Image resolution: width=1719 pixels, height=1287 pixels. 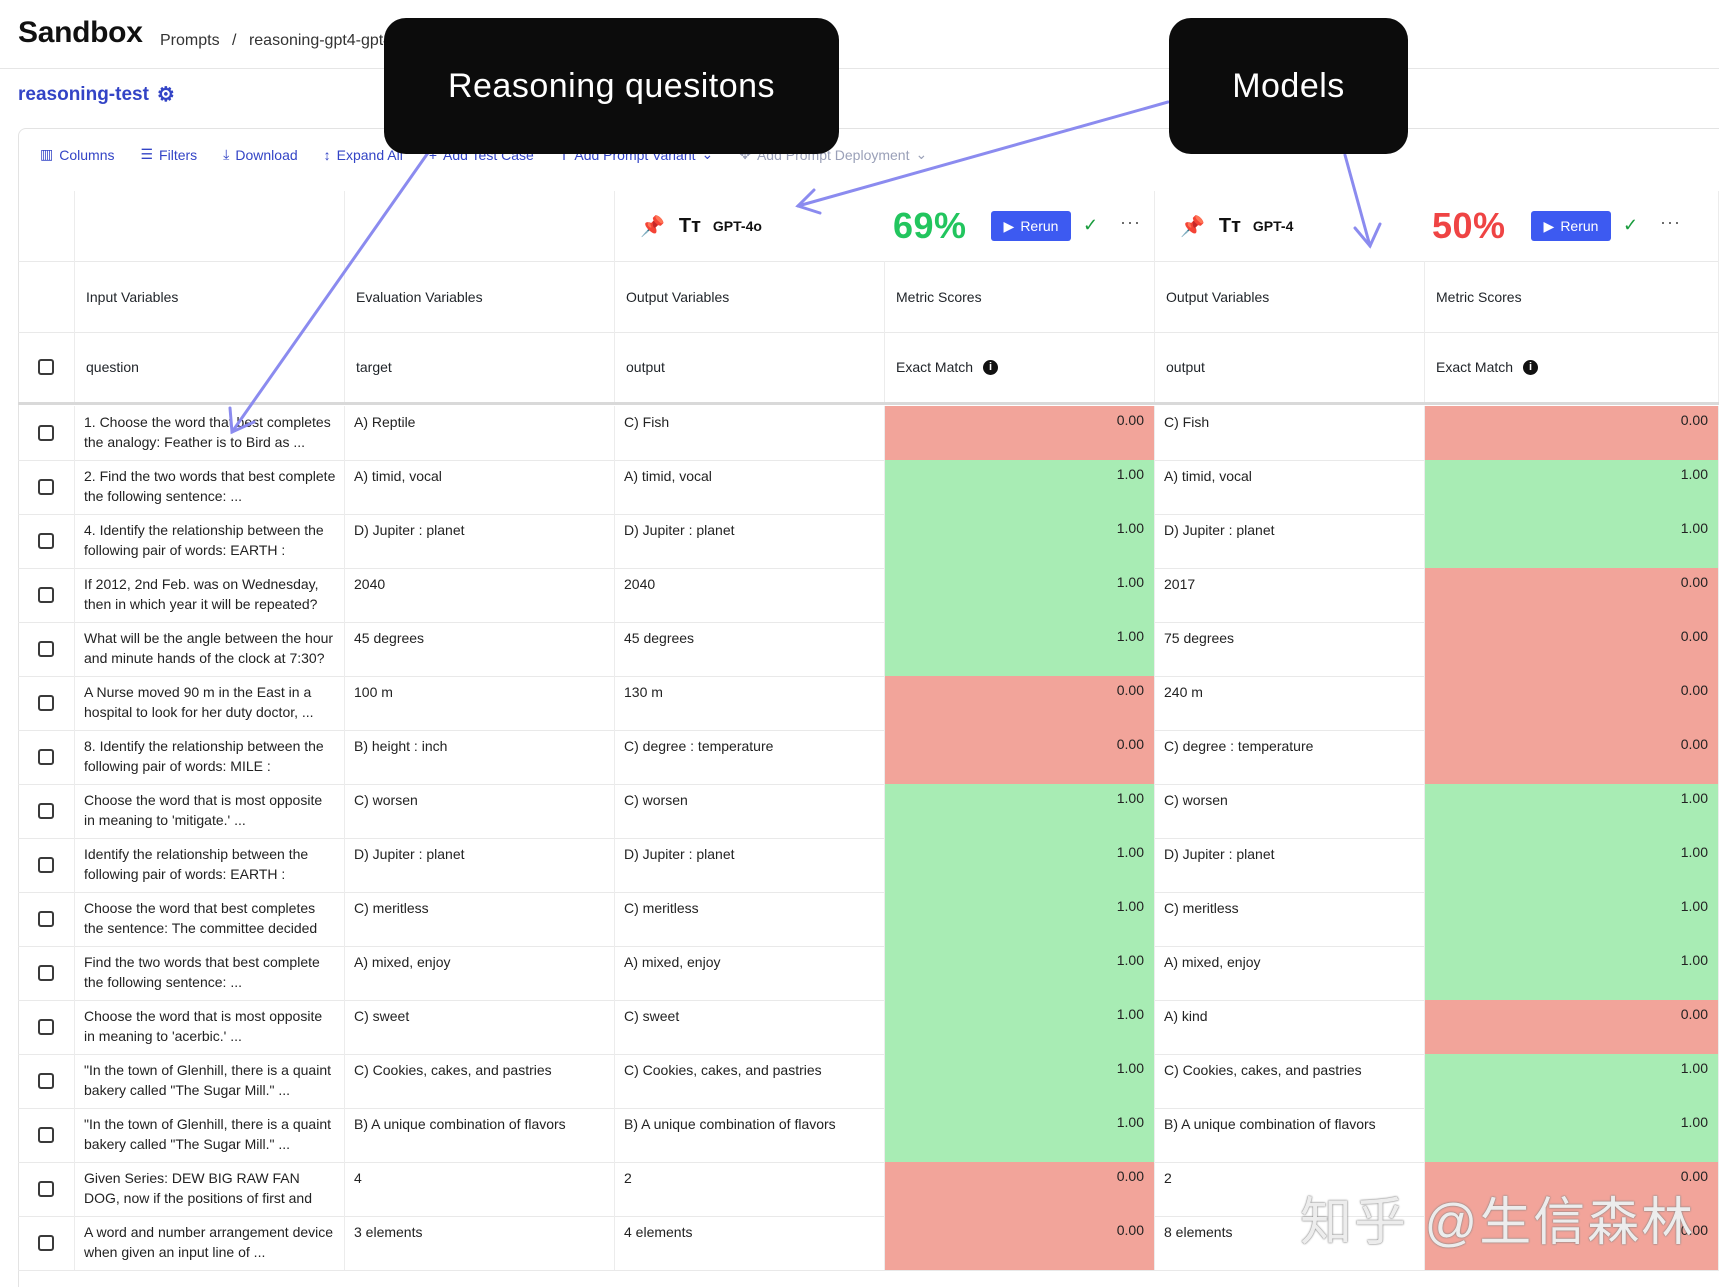 What do you see at coordinates (1290, 595) in the screenshot?
I see `output-cell-gpt-4: 2017` at bounding box center [1290, 595].